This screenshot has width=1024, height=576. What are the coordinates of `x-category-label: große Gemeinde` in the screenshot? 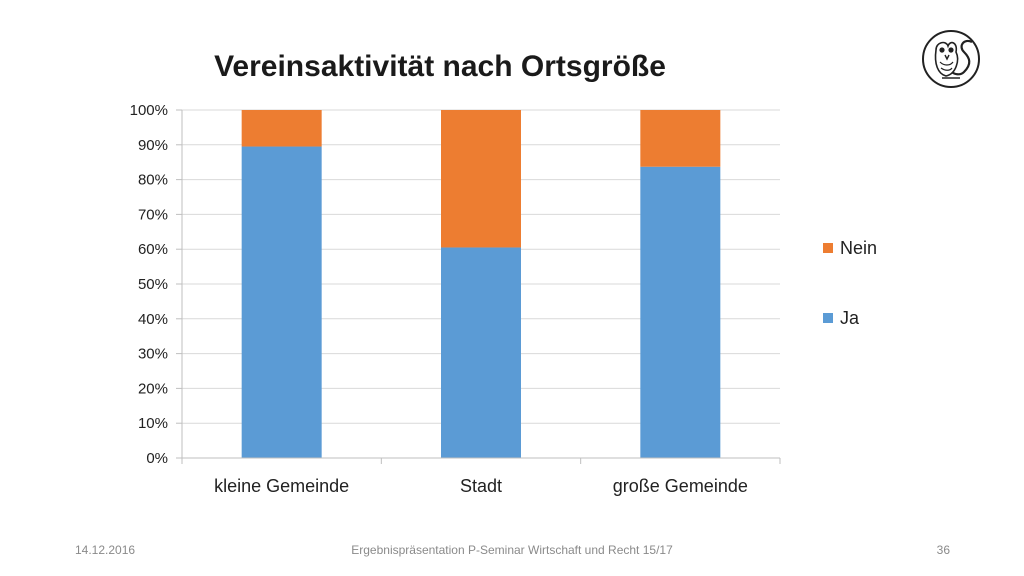 It's located at (680, 486).